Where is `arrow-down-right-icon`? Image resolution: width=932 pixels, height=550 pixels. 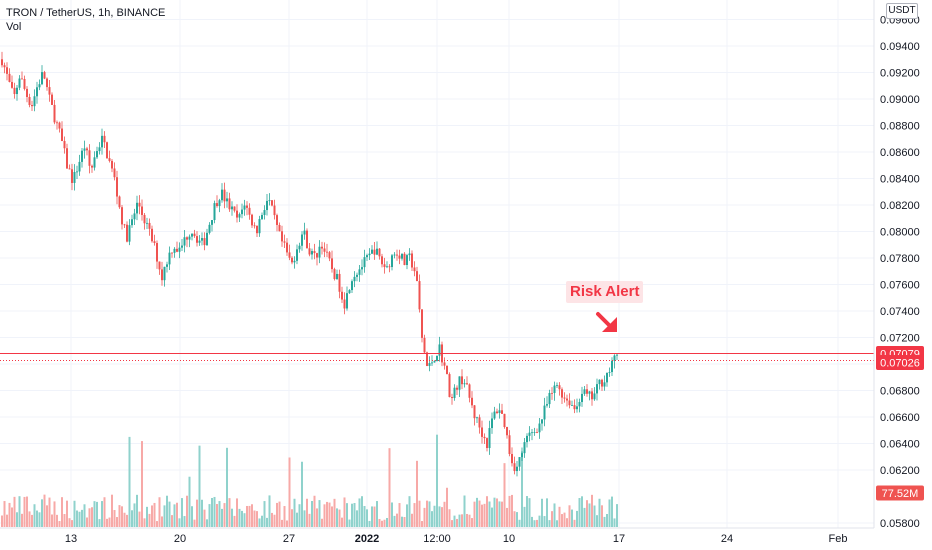 arrow-down-right-icon is located at coordinates (606, 322).